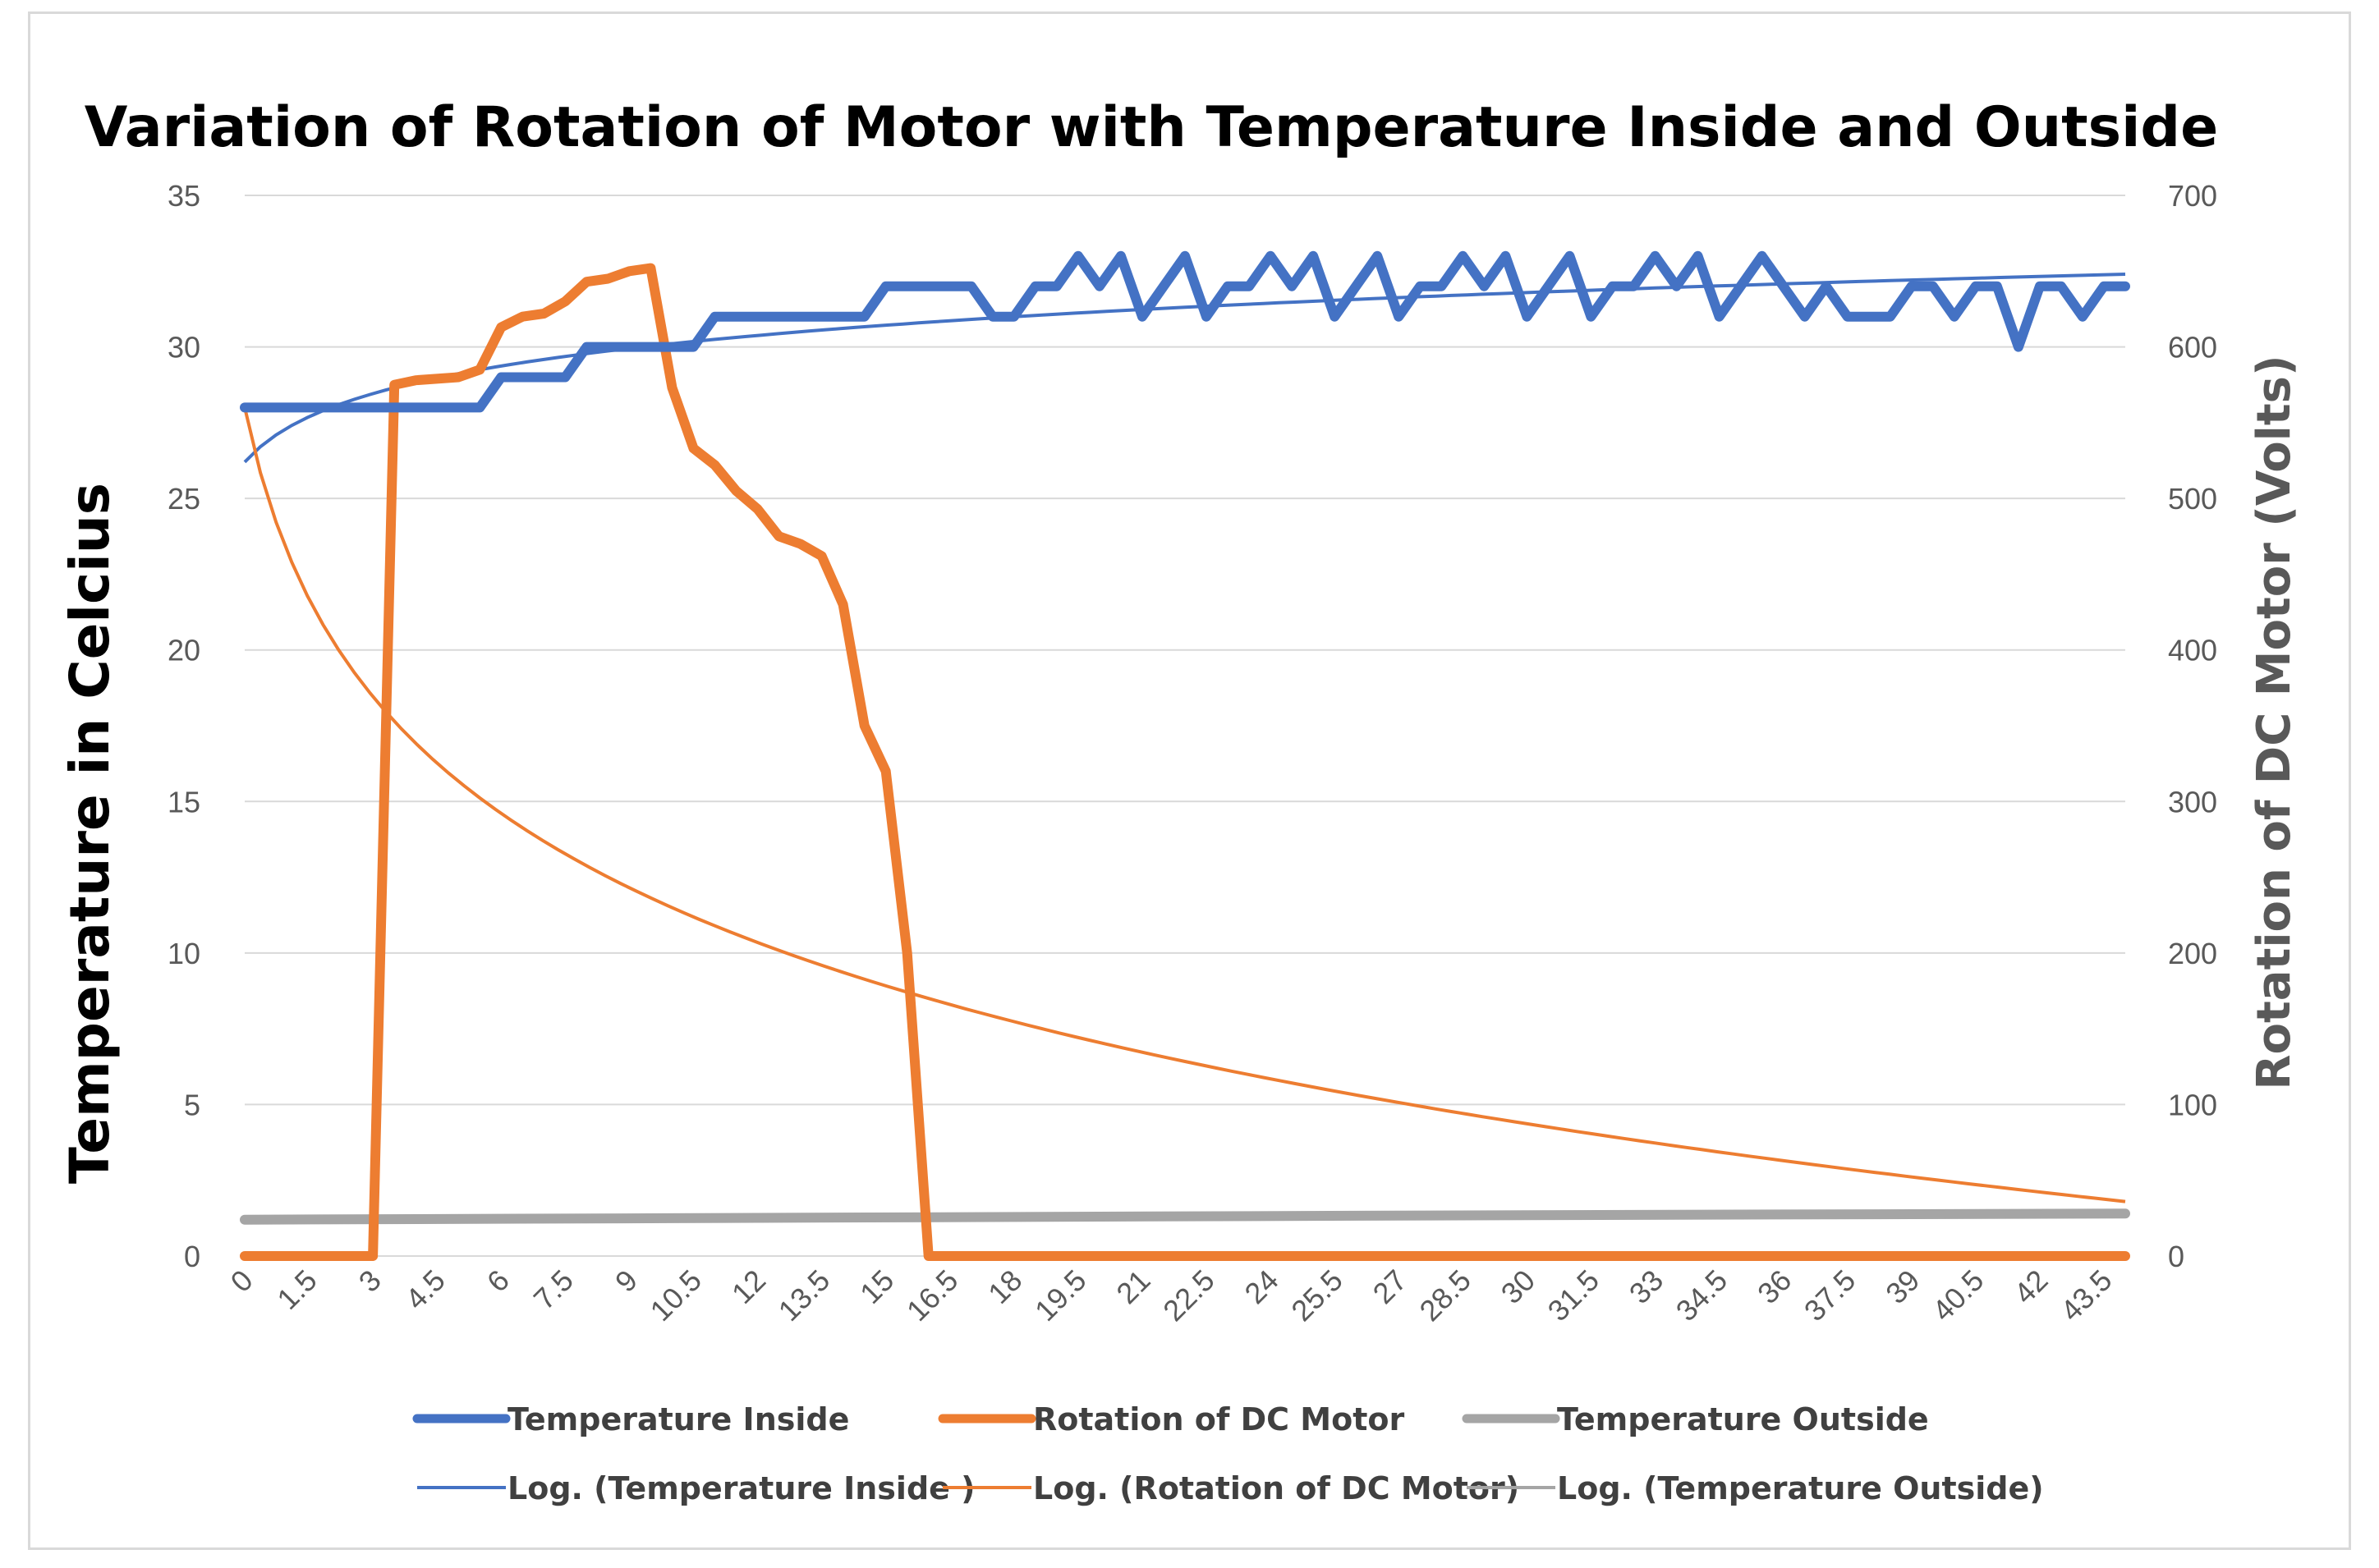 The width and height of the screenshot is (2379, 1568). I want to click on x-tick-label: 39, so click(1903, 1286).